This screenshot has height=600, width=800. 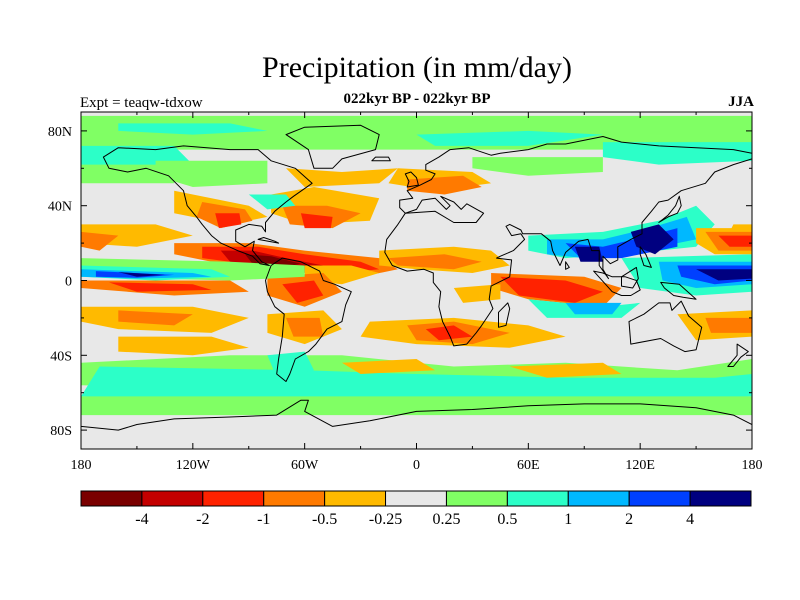 I want to click on coastline-sri-lanka, so click(x=567, y=265).